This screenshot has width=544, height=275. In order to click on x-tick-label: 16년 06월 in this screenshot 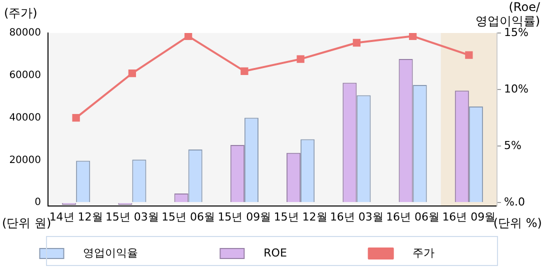, I will do `click(413, 217)`.